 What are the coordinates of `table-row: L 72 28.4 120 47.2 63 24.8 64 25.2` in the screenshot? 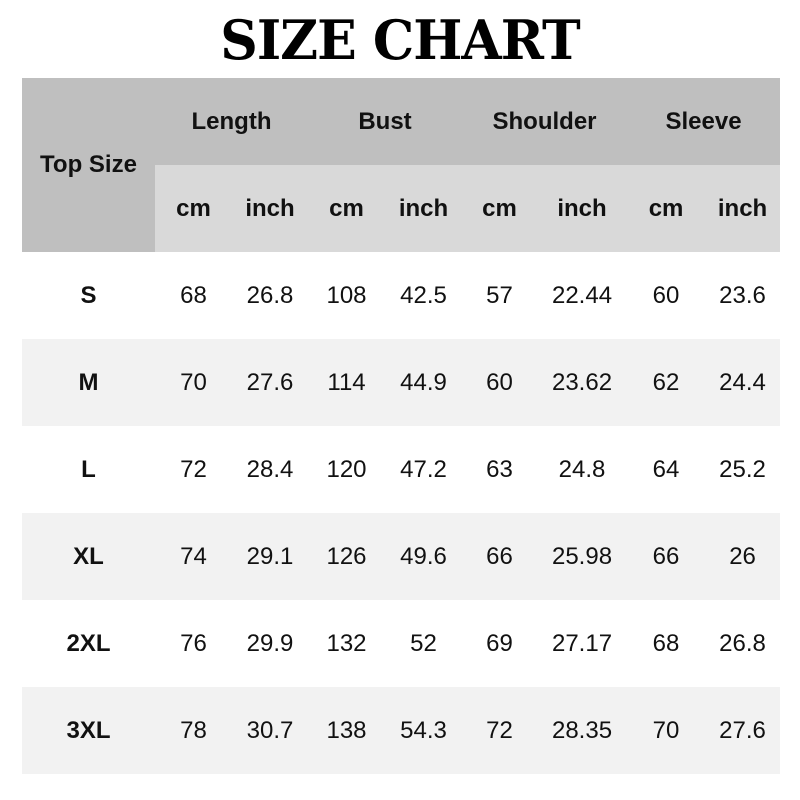 It's located at (401, 469).